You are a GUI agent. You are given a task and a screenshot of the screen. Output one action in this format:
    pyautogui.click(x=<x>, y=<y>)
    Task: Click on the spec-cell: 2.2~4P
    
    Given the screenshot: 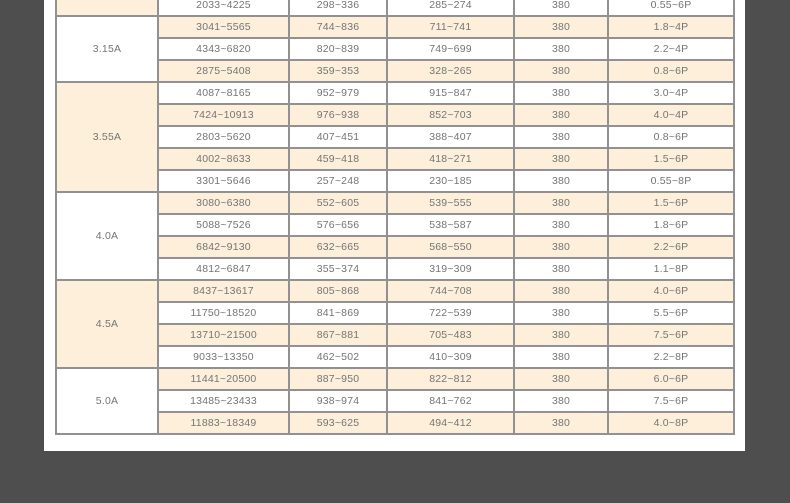 What is the action you would take?
    pyautogui.click(x=671, y=49)
    